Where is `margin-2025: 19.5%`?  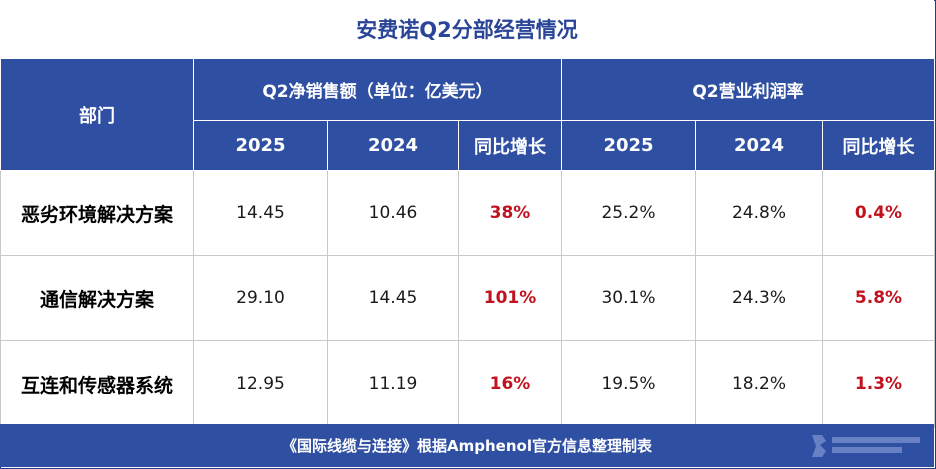
margin-2025: 19.5% is located at coordinates (628, 384).